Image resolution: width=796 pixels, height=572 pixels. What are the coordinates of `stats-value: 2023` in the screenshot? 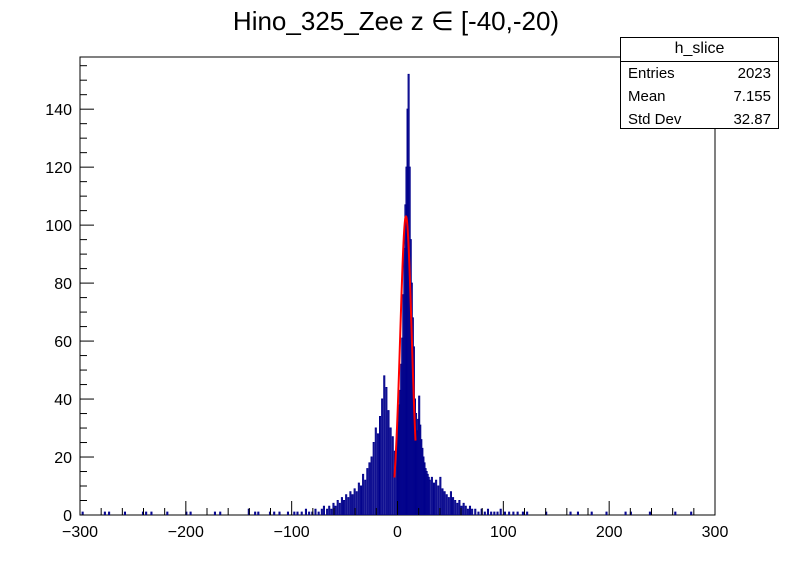 It's located at (754, 73).